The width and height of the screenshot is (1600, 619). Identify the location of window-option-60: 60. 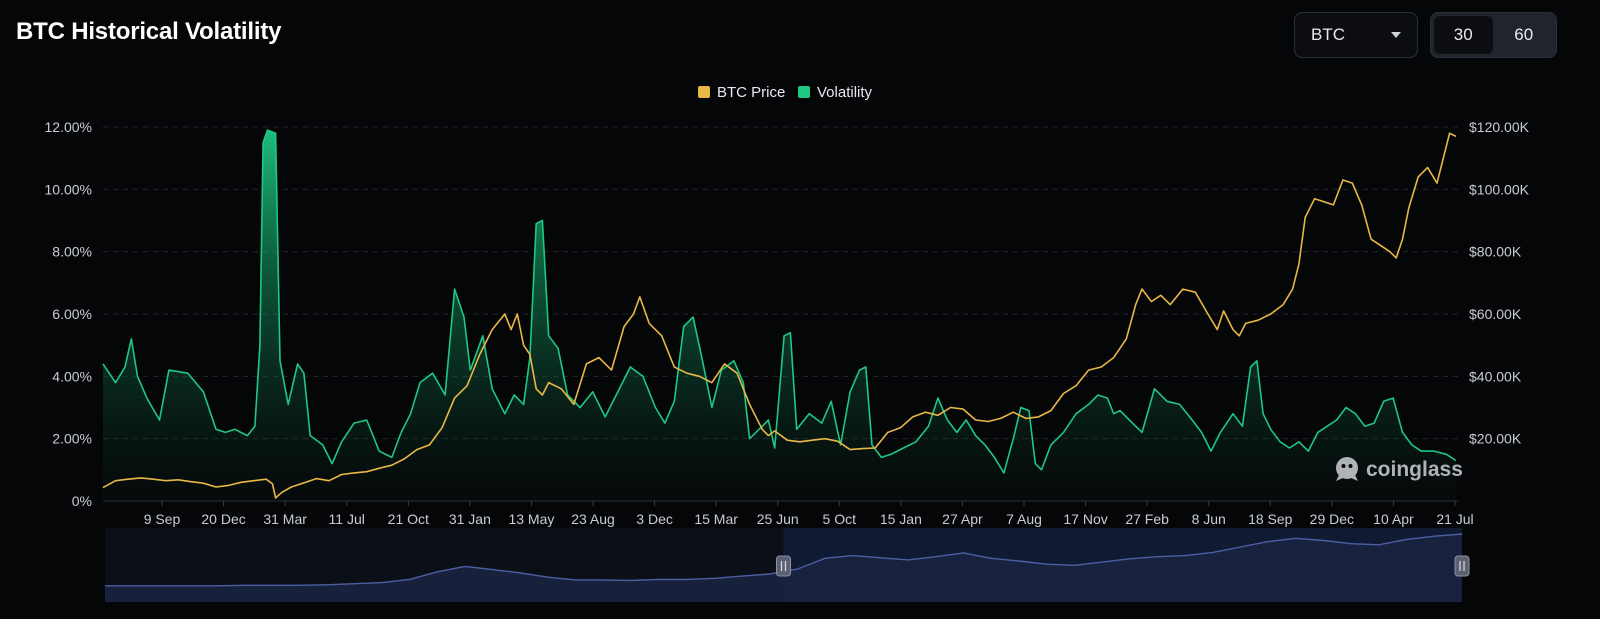
(1524, 34).